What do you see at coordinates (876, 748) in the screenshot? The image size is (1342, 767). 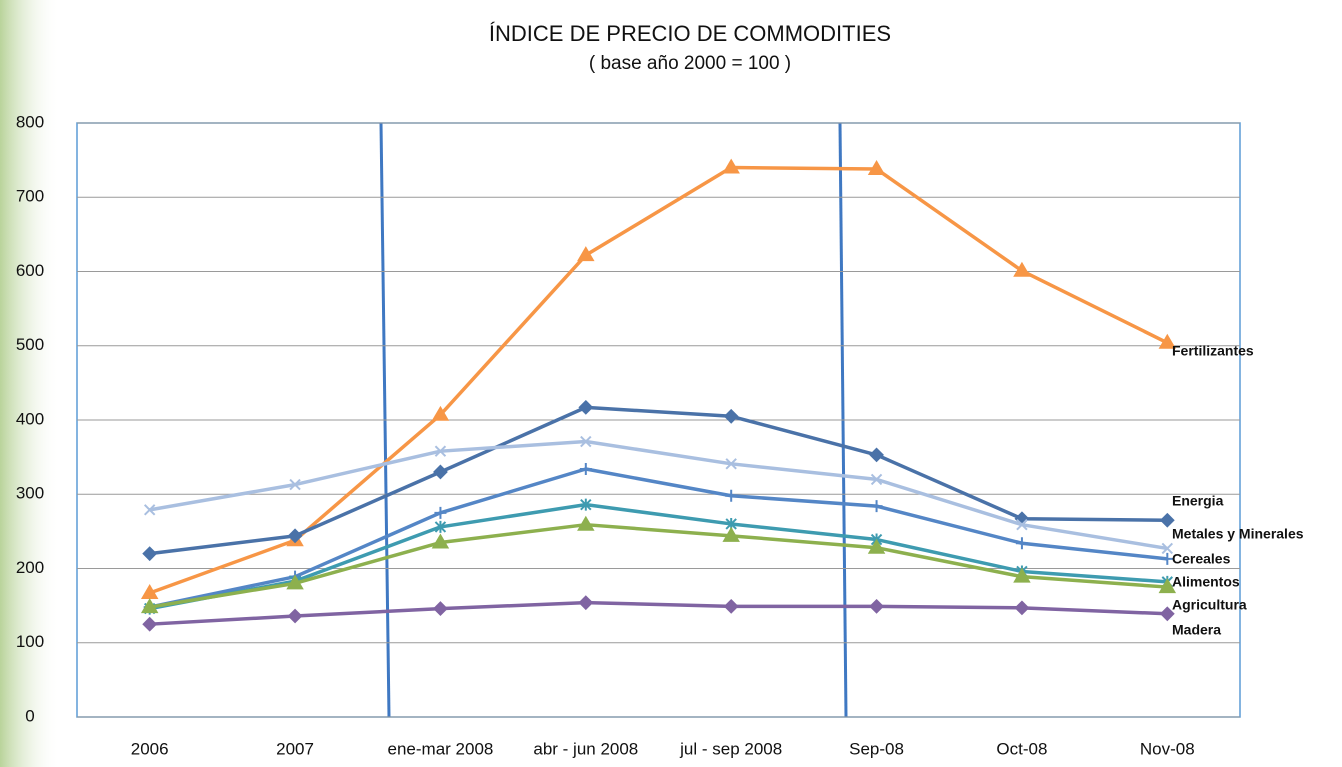 I see `x-tick-label: Sep-08` at bounding box center [876, 748].